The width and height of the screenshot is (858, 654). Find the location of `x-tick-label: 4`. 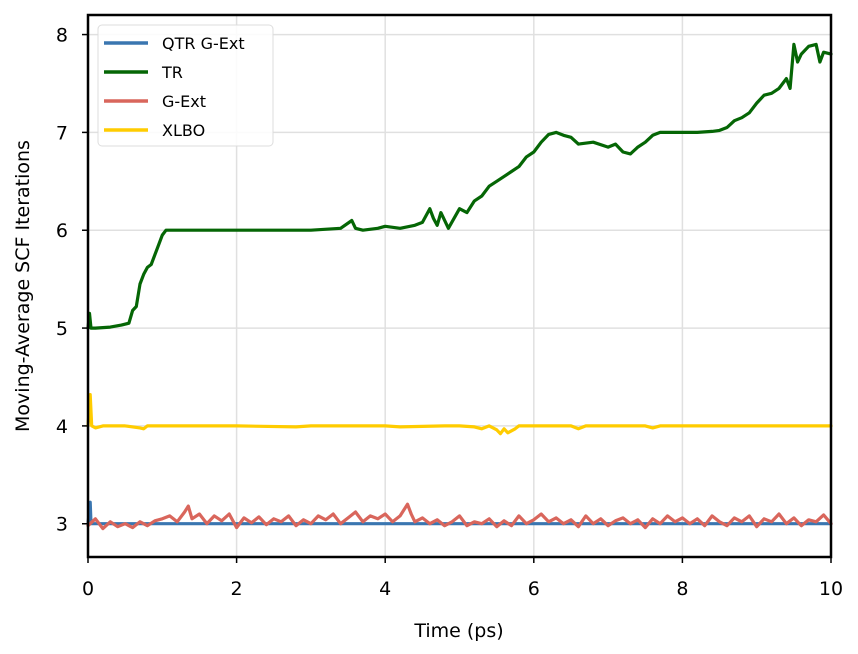

x-tick-label: 4 is located at coordinates (385, 589).